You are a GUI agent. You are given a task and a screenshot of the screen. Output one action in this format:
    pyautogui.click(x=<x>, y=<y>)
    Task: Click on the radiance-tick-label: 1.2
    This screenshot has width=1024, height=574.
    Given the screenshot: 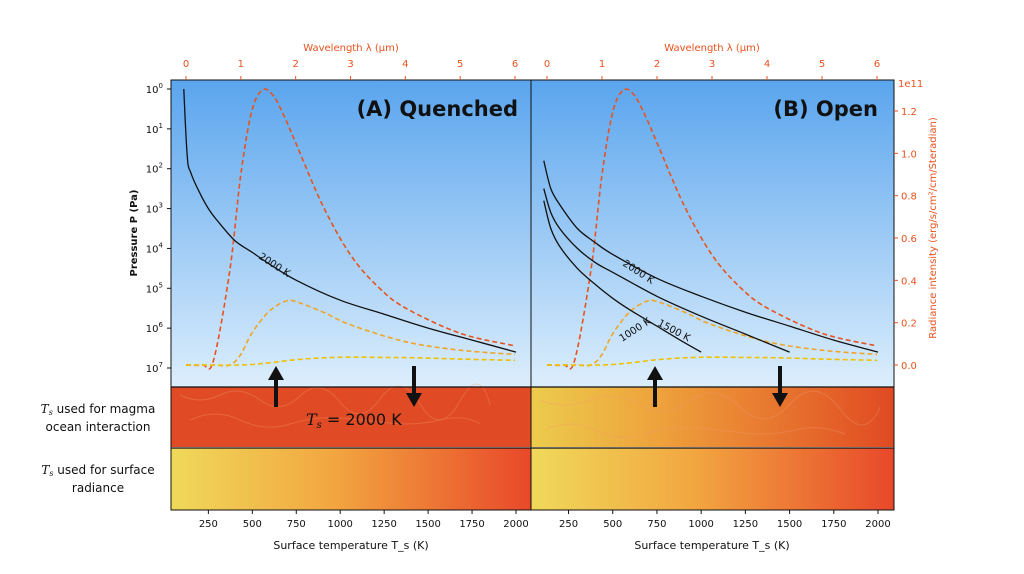 What is the action you would take?
    pyautogui.click(x=909, y=112)
    